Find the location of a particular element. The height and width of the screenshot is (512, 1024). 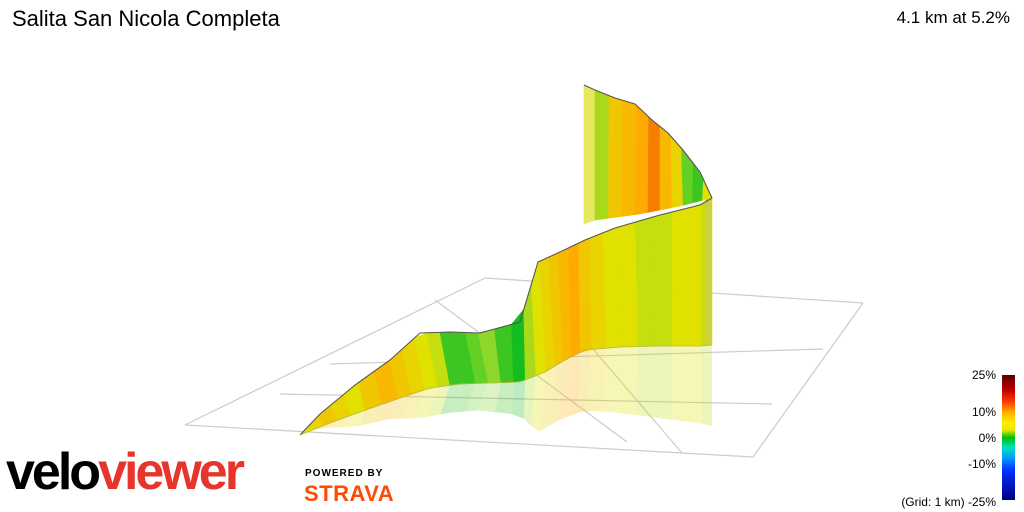

segment-summary: 4.1 km at 5.2% is located at coordinates (953, 17).